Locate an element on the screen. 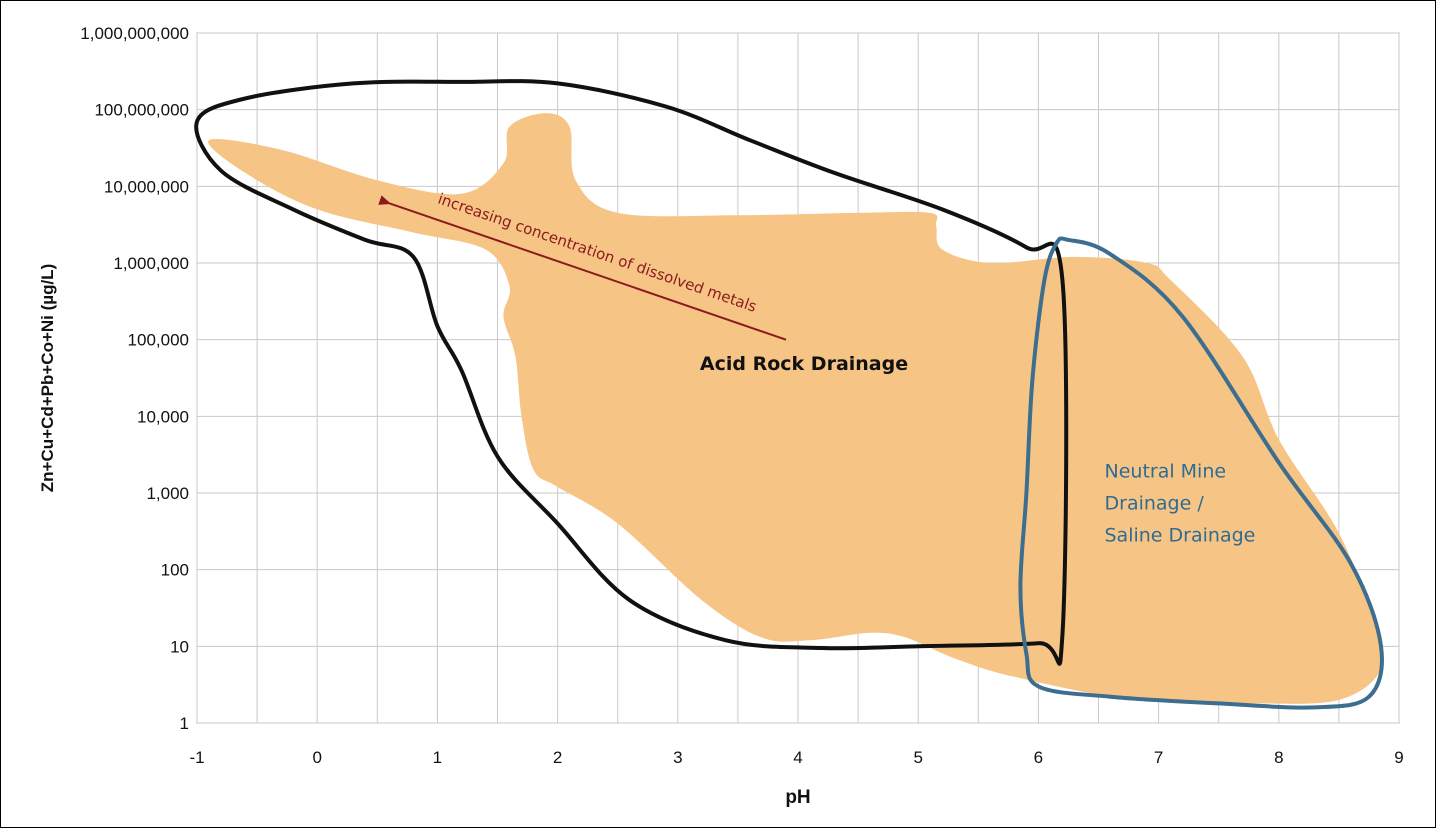 The width and height of the screenshot is (1436, 828). x-tick-label: 4 is located at coordinates (797, 757).